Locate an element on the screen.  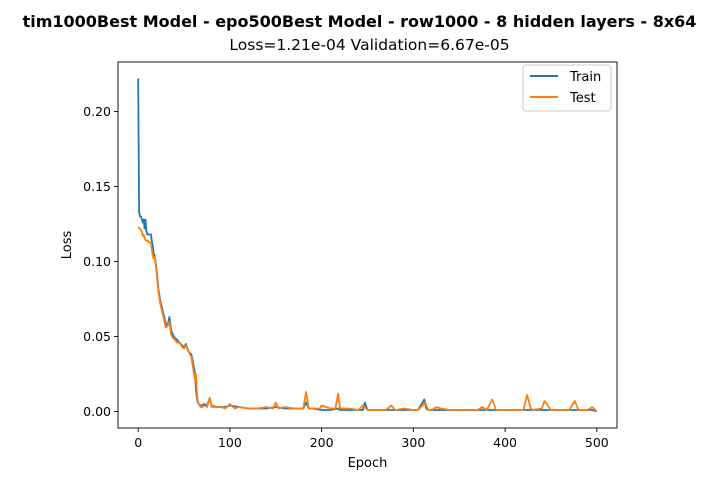
legend-label-test: Test is located at coordinates (582, 98).